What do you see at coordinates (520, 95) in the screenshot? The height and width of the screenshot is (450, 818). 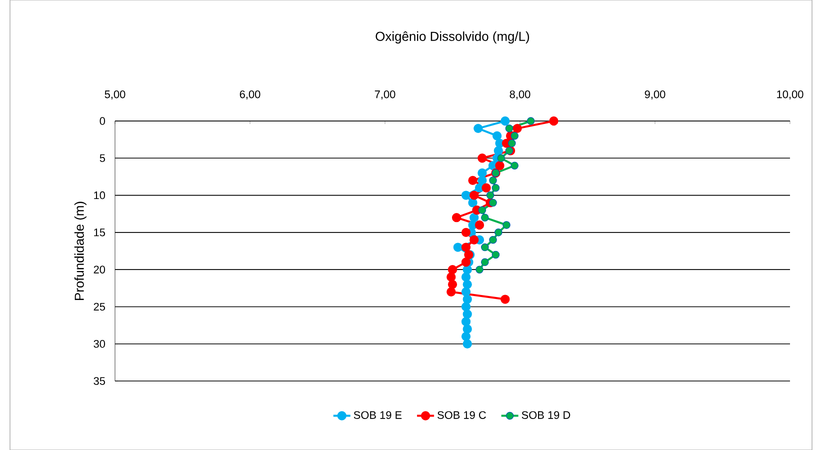 I see `x-tick-label: 8,00` at bounding box center [520, 95].